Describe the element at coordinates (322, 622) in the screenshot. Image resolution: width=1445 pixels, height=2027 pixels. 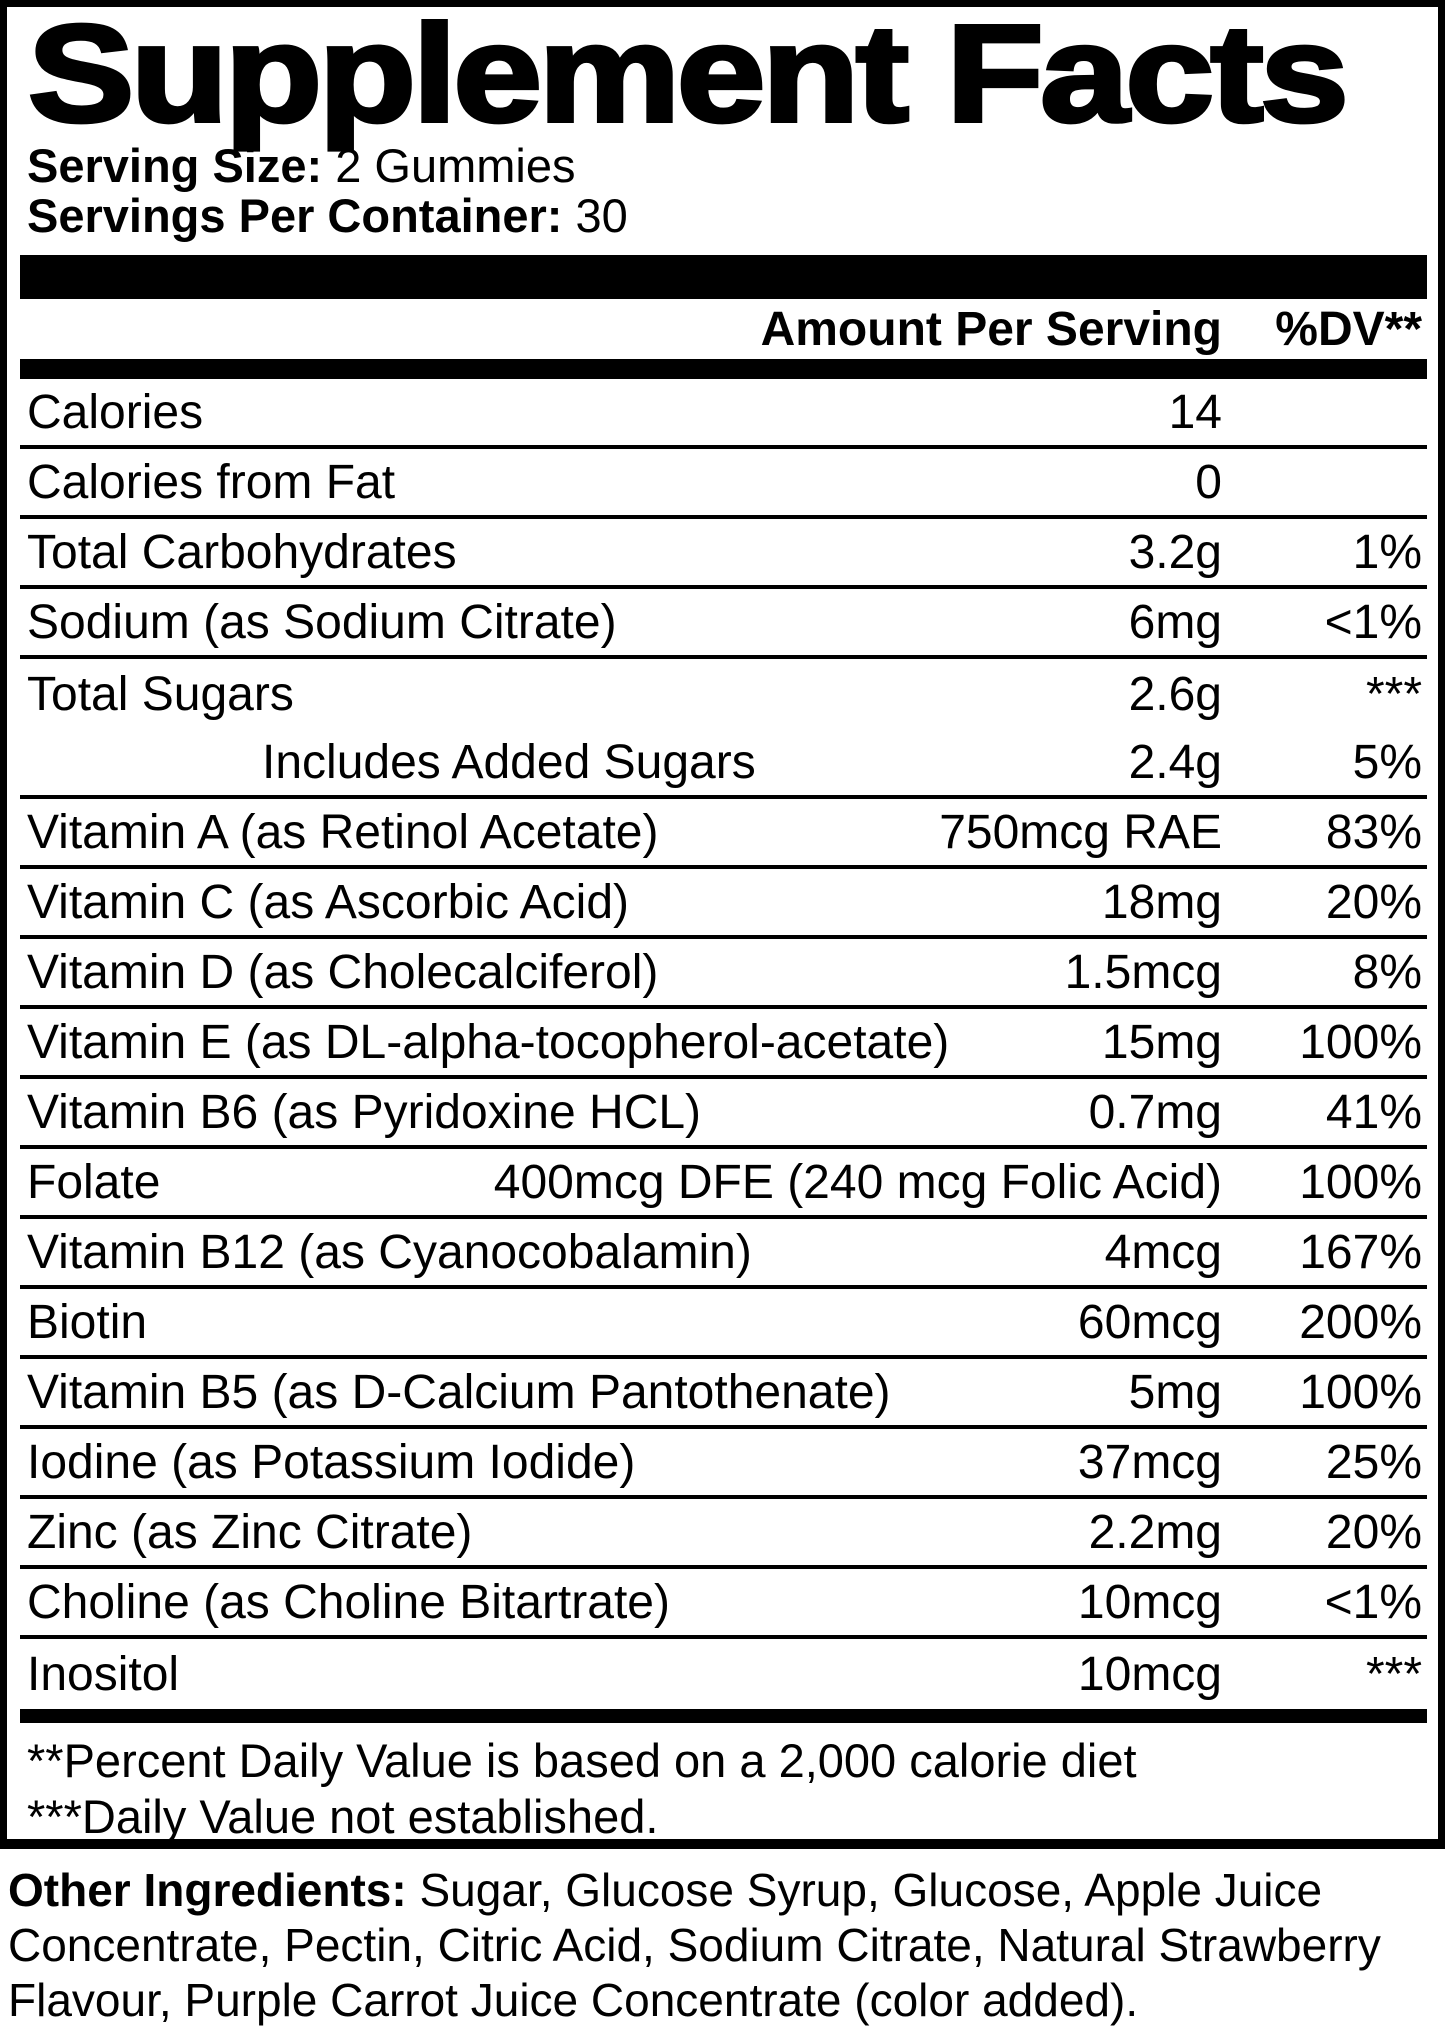
I see `nutrient-name: Sodium (as Sodium Citrate)` at that location.